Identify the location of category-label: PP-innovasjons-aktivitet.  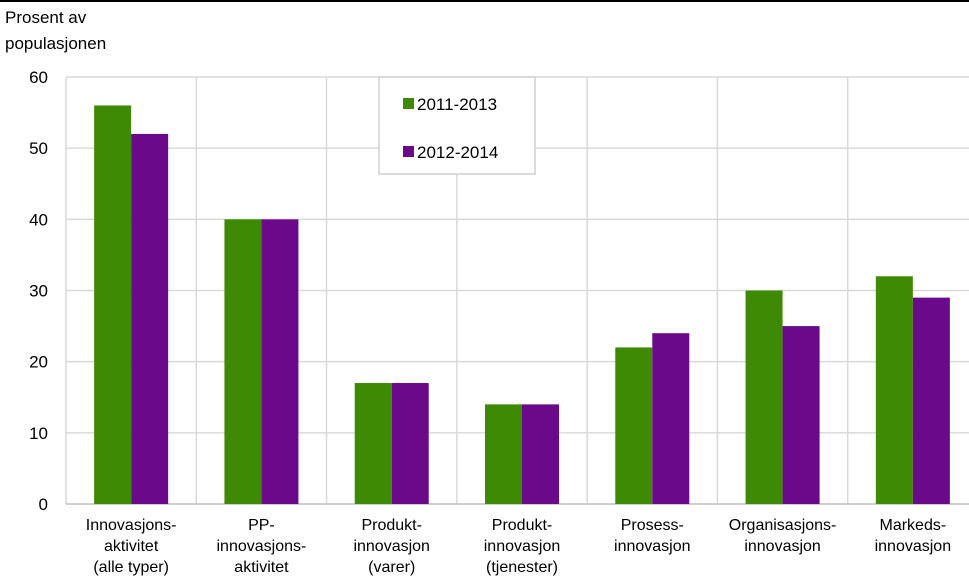
(262, 546).